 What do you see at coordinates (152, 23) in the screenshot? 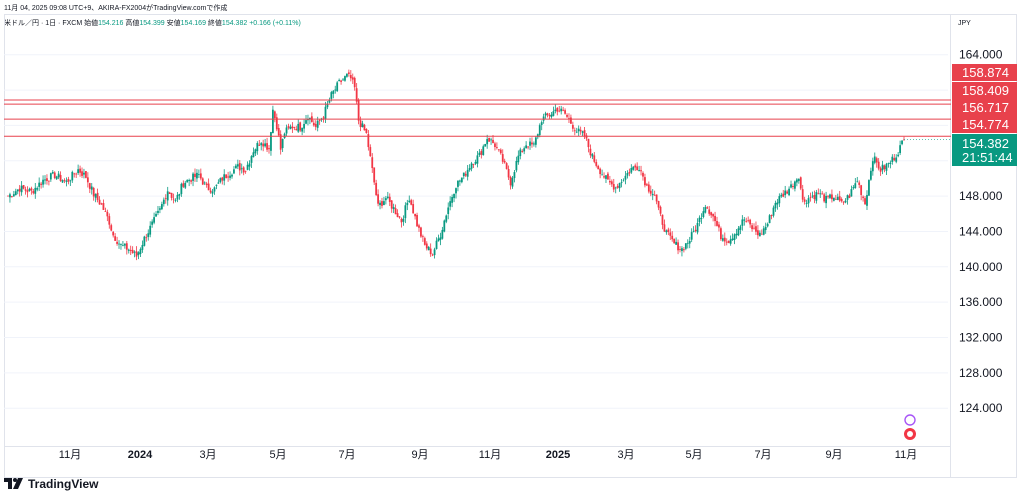
I see `high-value: 154.399` at bounding box center [152, 23].